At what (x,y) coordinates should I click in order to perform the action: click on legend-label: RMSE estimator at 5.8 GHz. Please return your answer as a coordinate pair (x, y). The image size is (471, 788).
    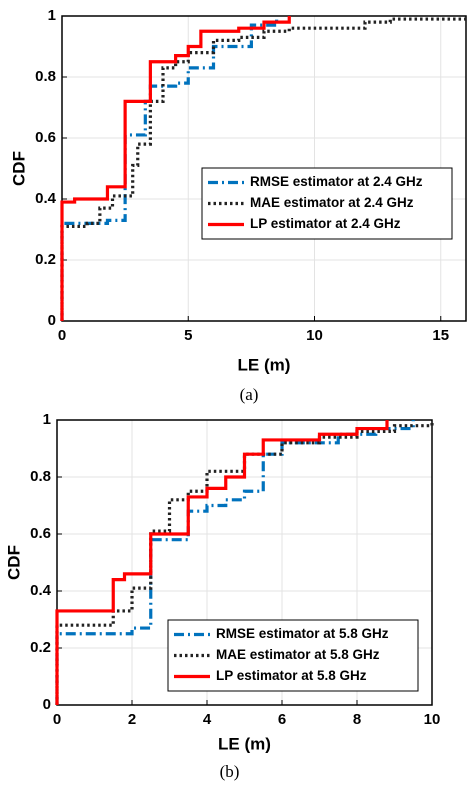
    Looking at the image, I should click on (302, 633).